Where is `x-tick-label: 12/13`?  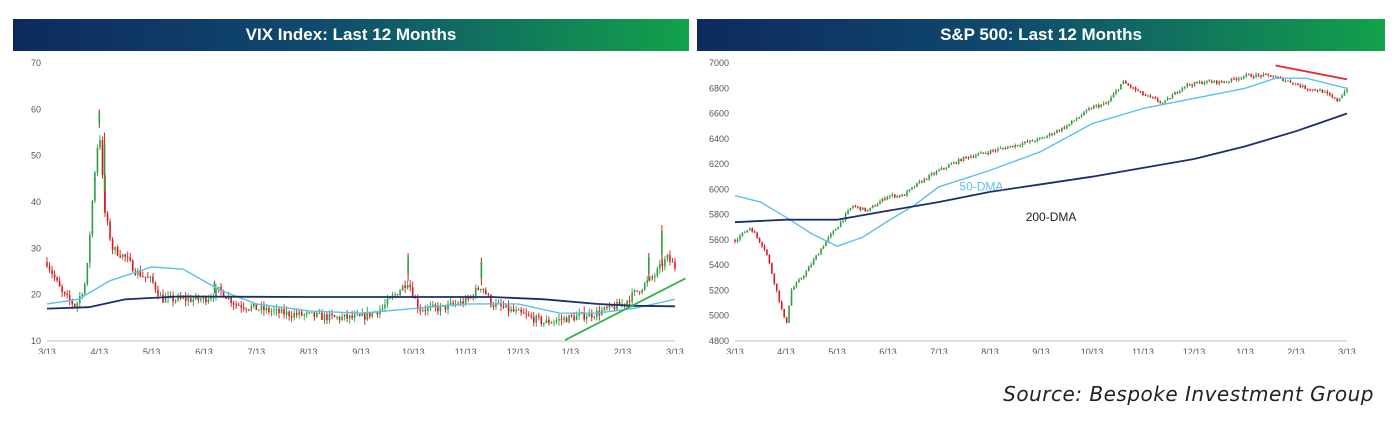 x-tick-label: 12/13 is located at coordinates (1194, 350).